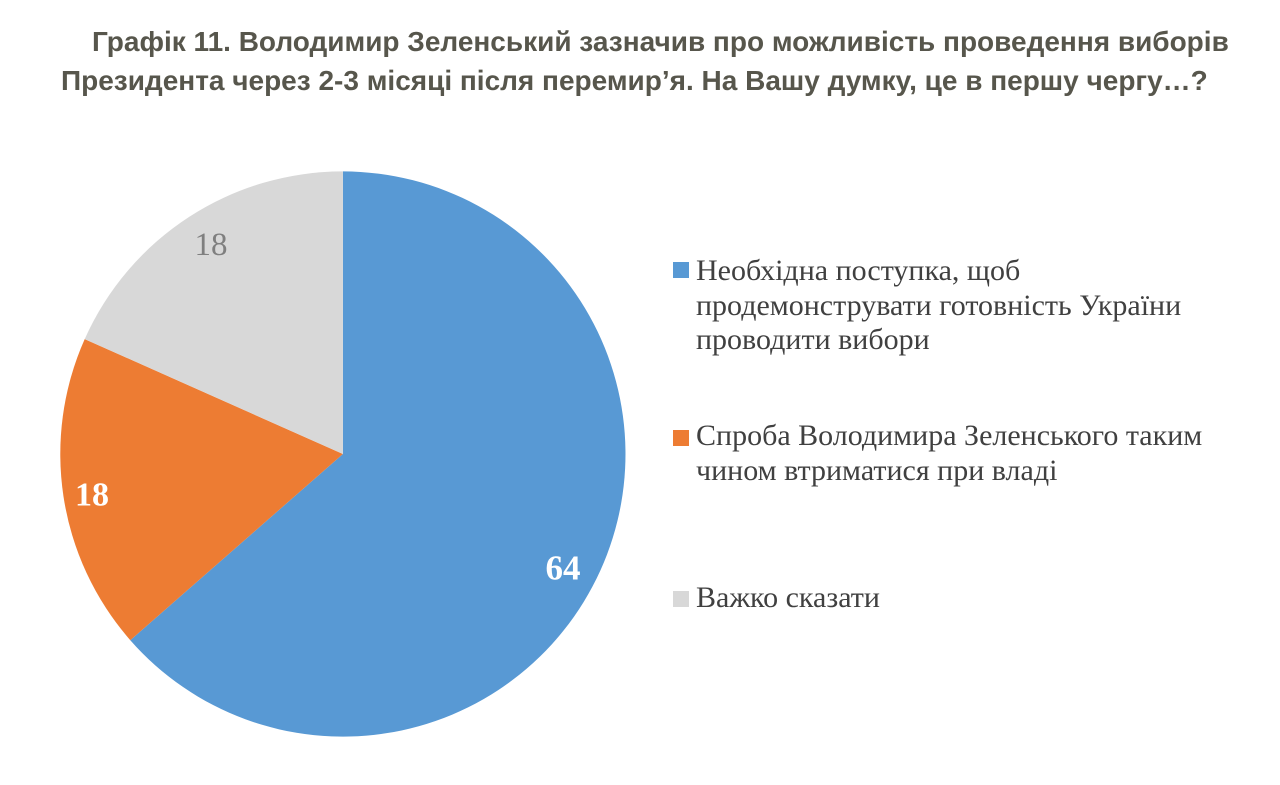  I want to click on svg-text: 64, so click(563, 568).